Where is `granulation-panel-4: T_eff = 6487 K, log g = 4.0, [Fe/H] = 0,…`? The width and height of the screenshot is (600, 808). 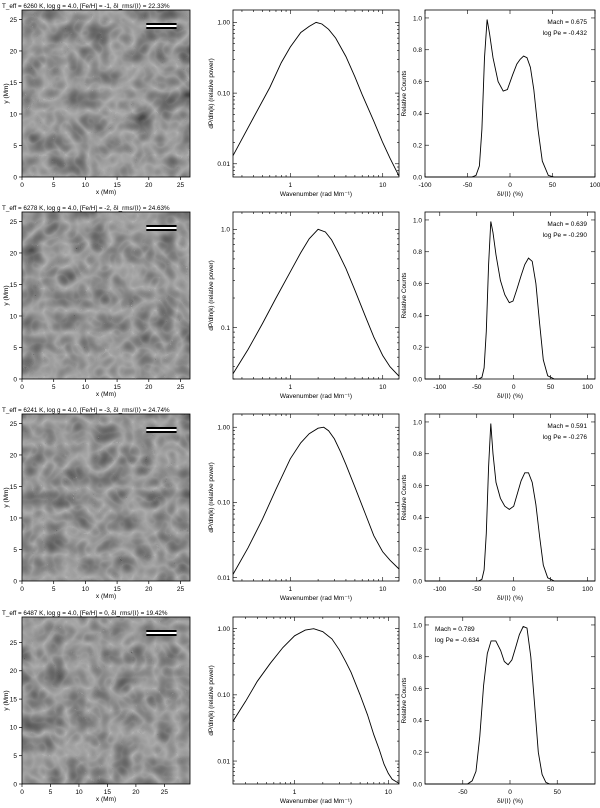 granulation-panel-4: T_eff = 6487 K, log g = 4.0, [Fe/H] = 0,… is located at coordinates (96, 706).